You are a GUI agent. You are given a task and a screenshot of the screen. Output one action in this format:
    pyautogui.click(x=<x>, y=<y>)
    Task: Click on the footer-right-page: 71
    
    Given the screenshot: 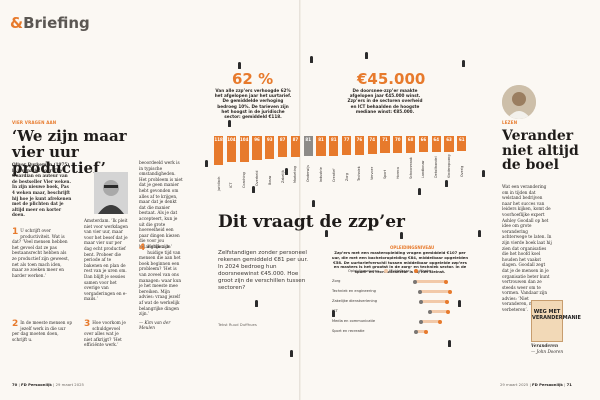 What is the action you would take?
    pyautogui.click(x=569, y=384)
    